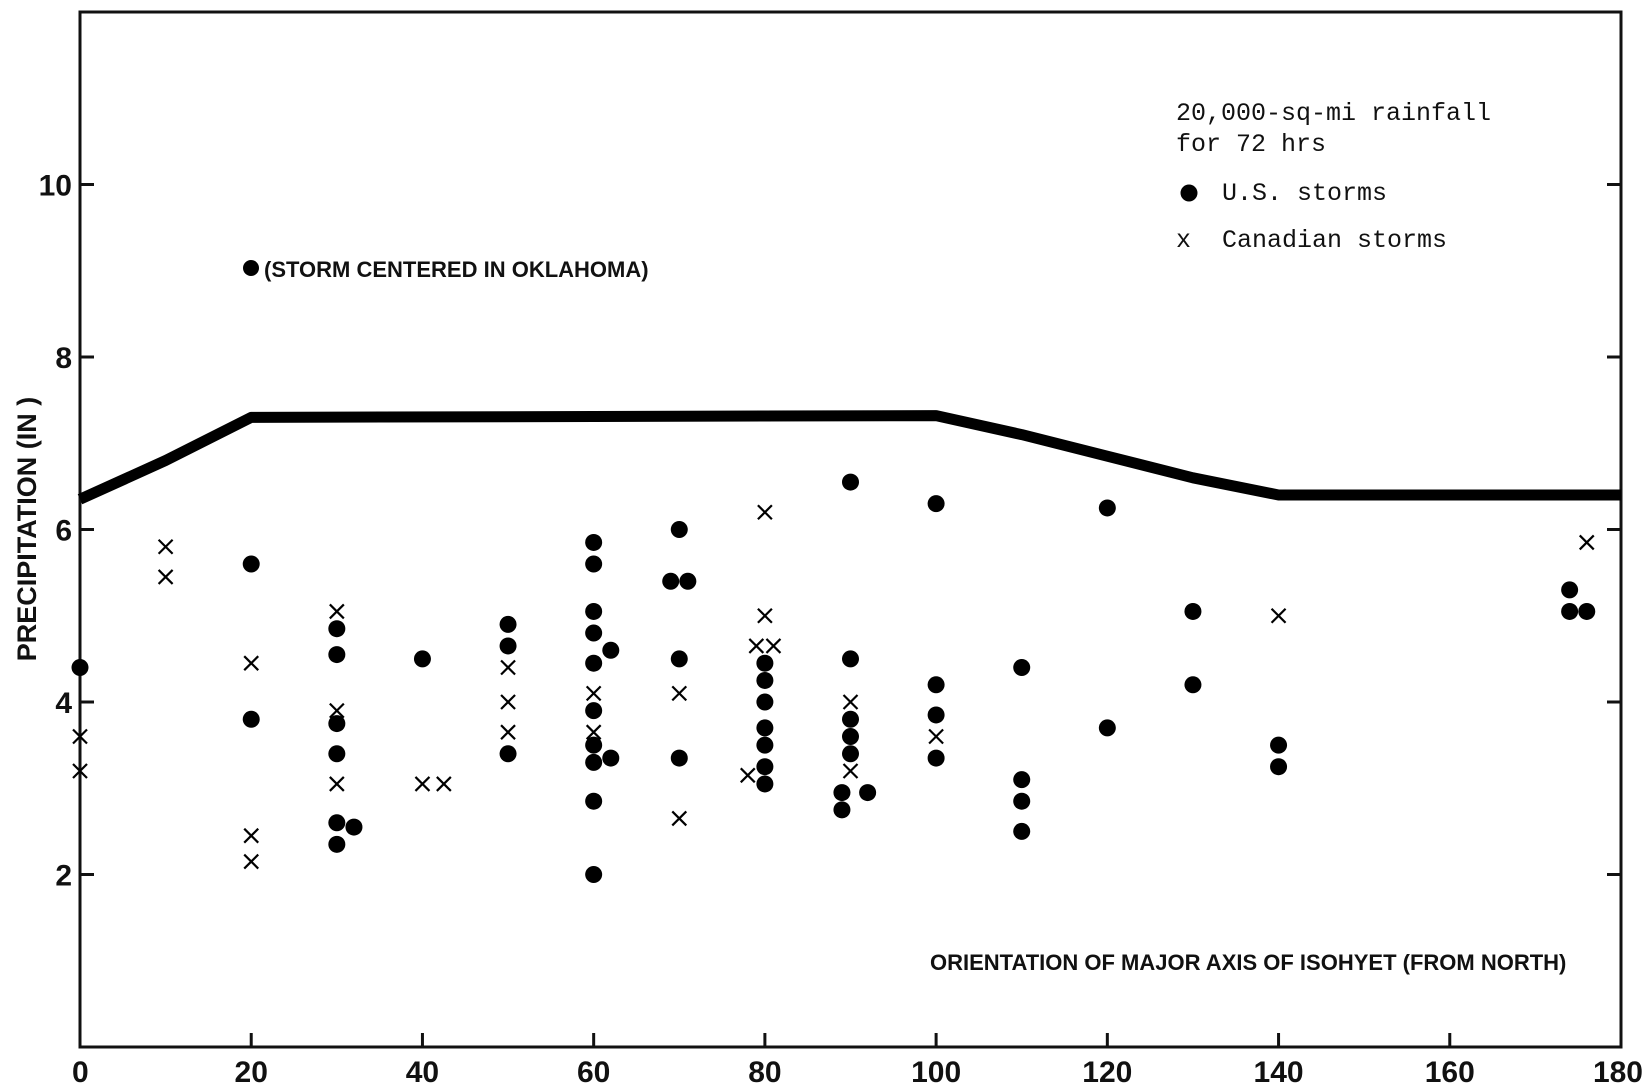 Image resolution: width=1646 pixels, height=1089 pixels. I want to click on x-tick-label: 0, so click(80, 1072).